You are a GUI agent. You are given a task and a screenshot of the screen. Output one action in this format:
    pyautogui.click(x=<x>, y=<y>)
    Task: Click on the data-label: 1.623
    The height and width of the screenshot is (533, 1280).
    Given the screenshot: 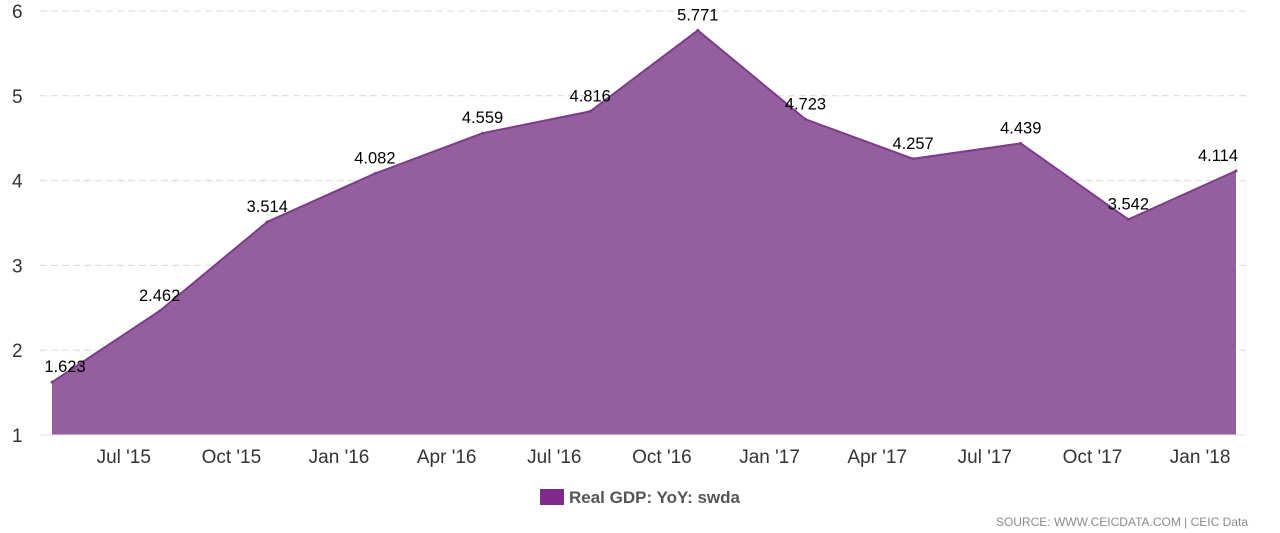 What is the action you would take?
    pyautogui.click(x=64, y=367)
    